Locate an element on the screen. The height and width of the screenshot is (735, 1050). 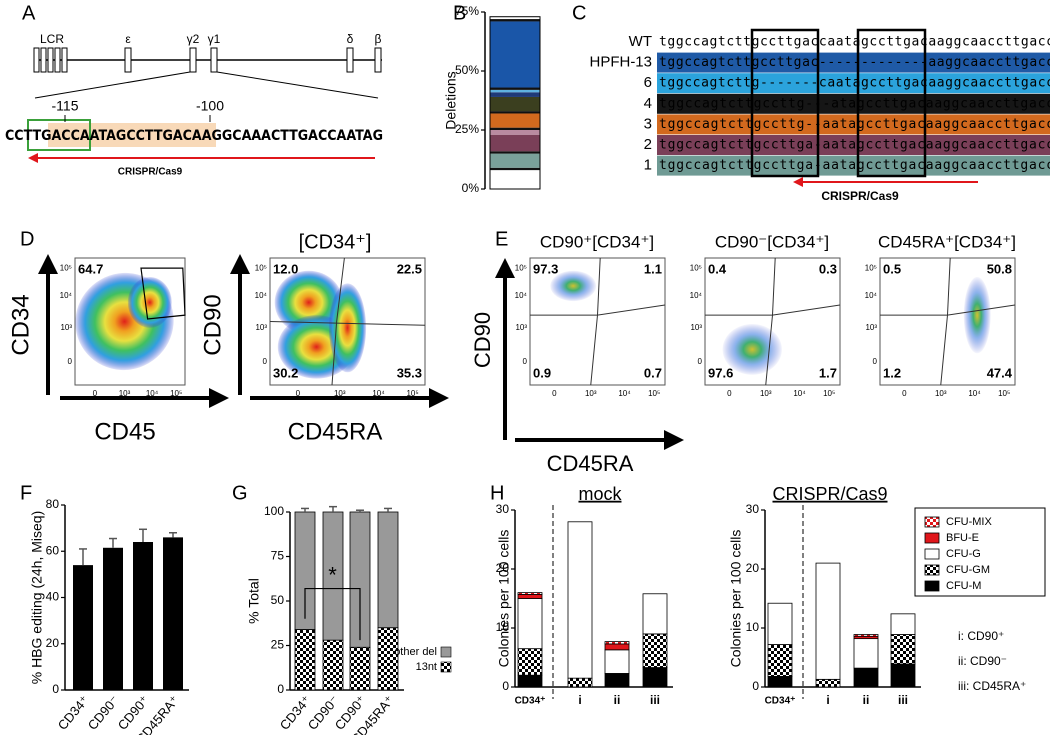
gene-label: δ is located at coordinates (350, 39).